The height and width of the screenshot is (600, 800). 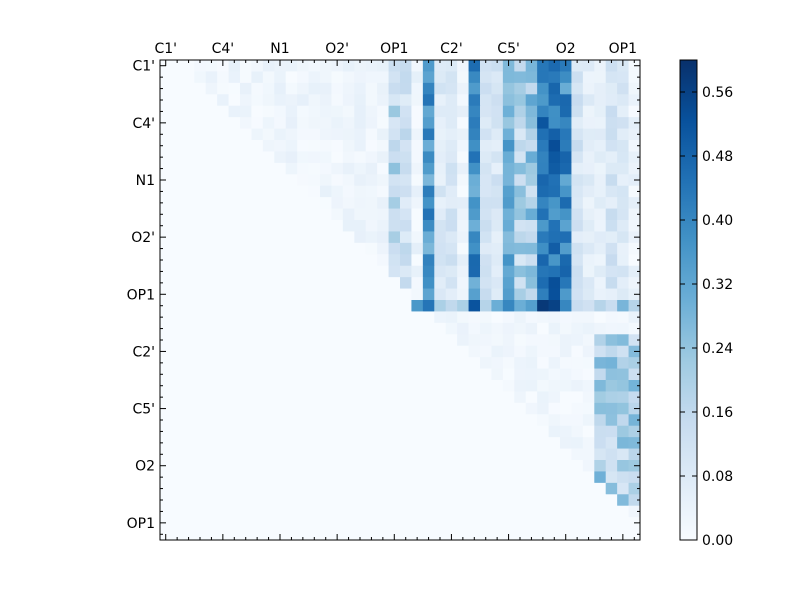 I want to click on colorbar-tick-label: 0.00, so click(x=717, y=541).